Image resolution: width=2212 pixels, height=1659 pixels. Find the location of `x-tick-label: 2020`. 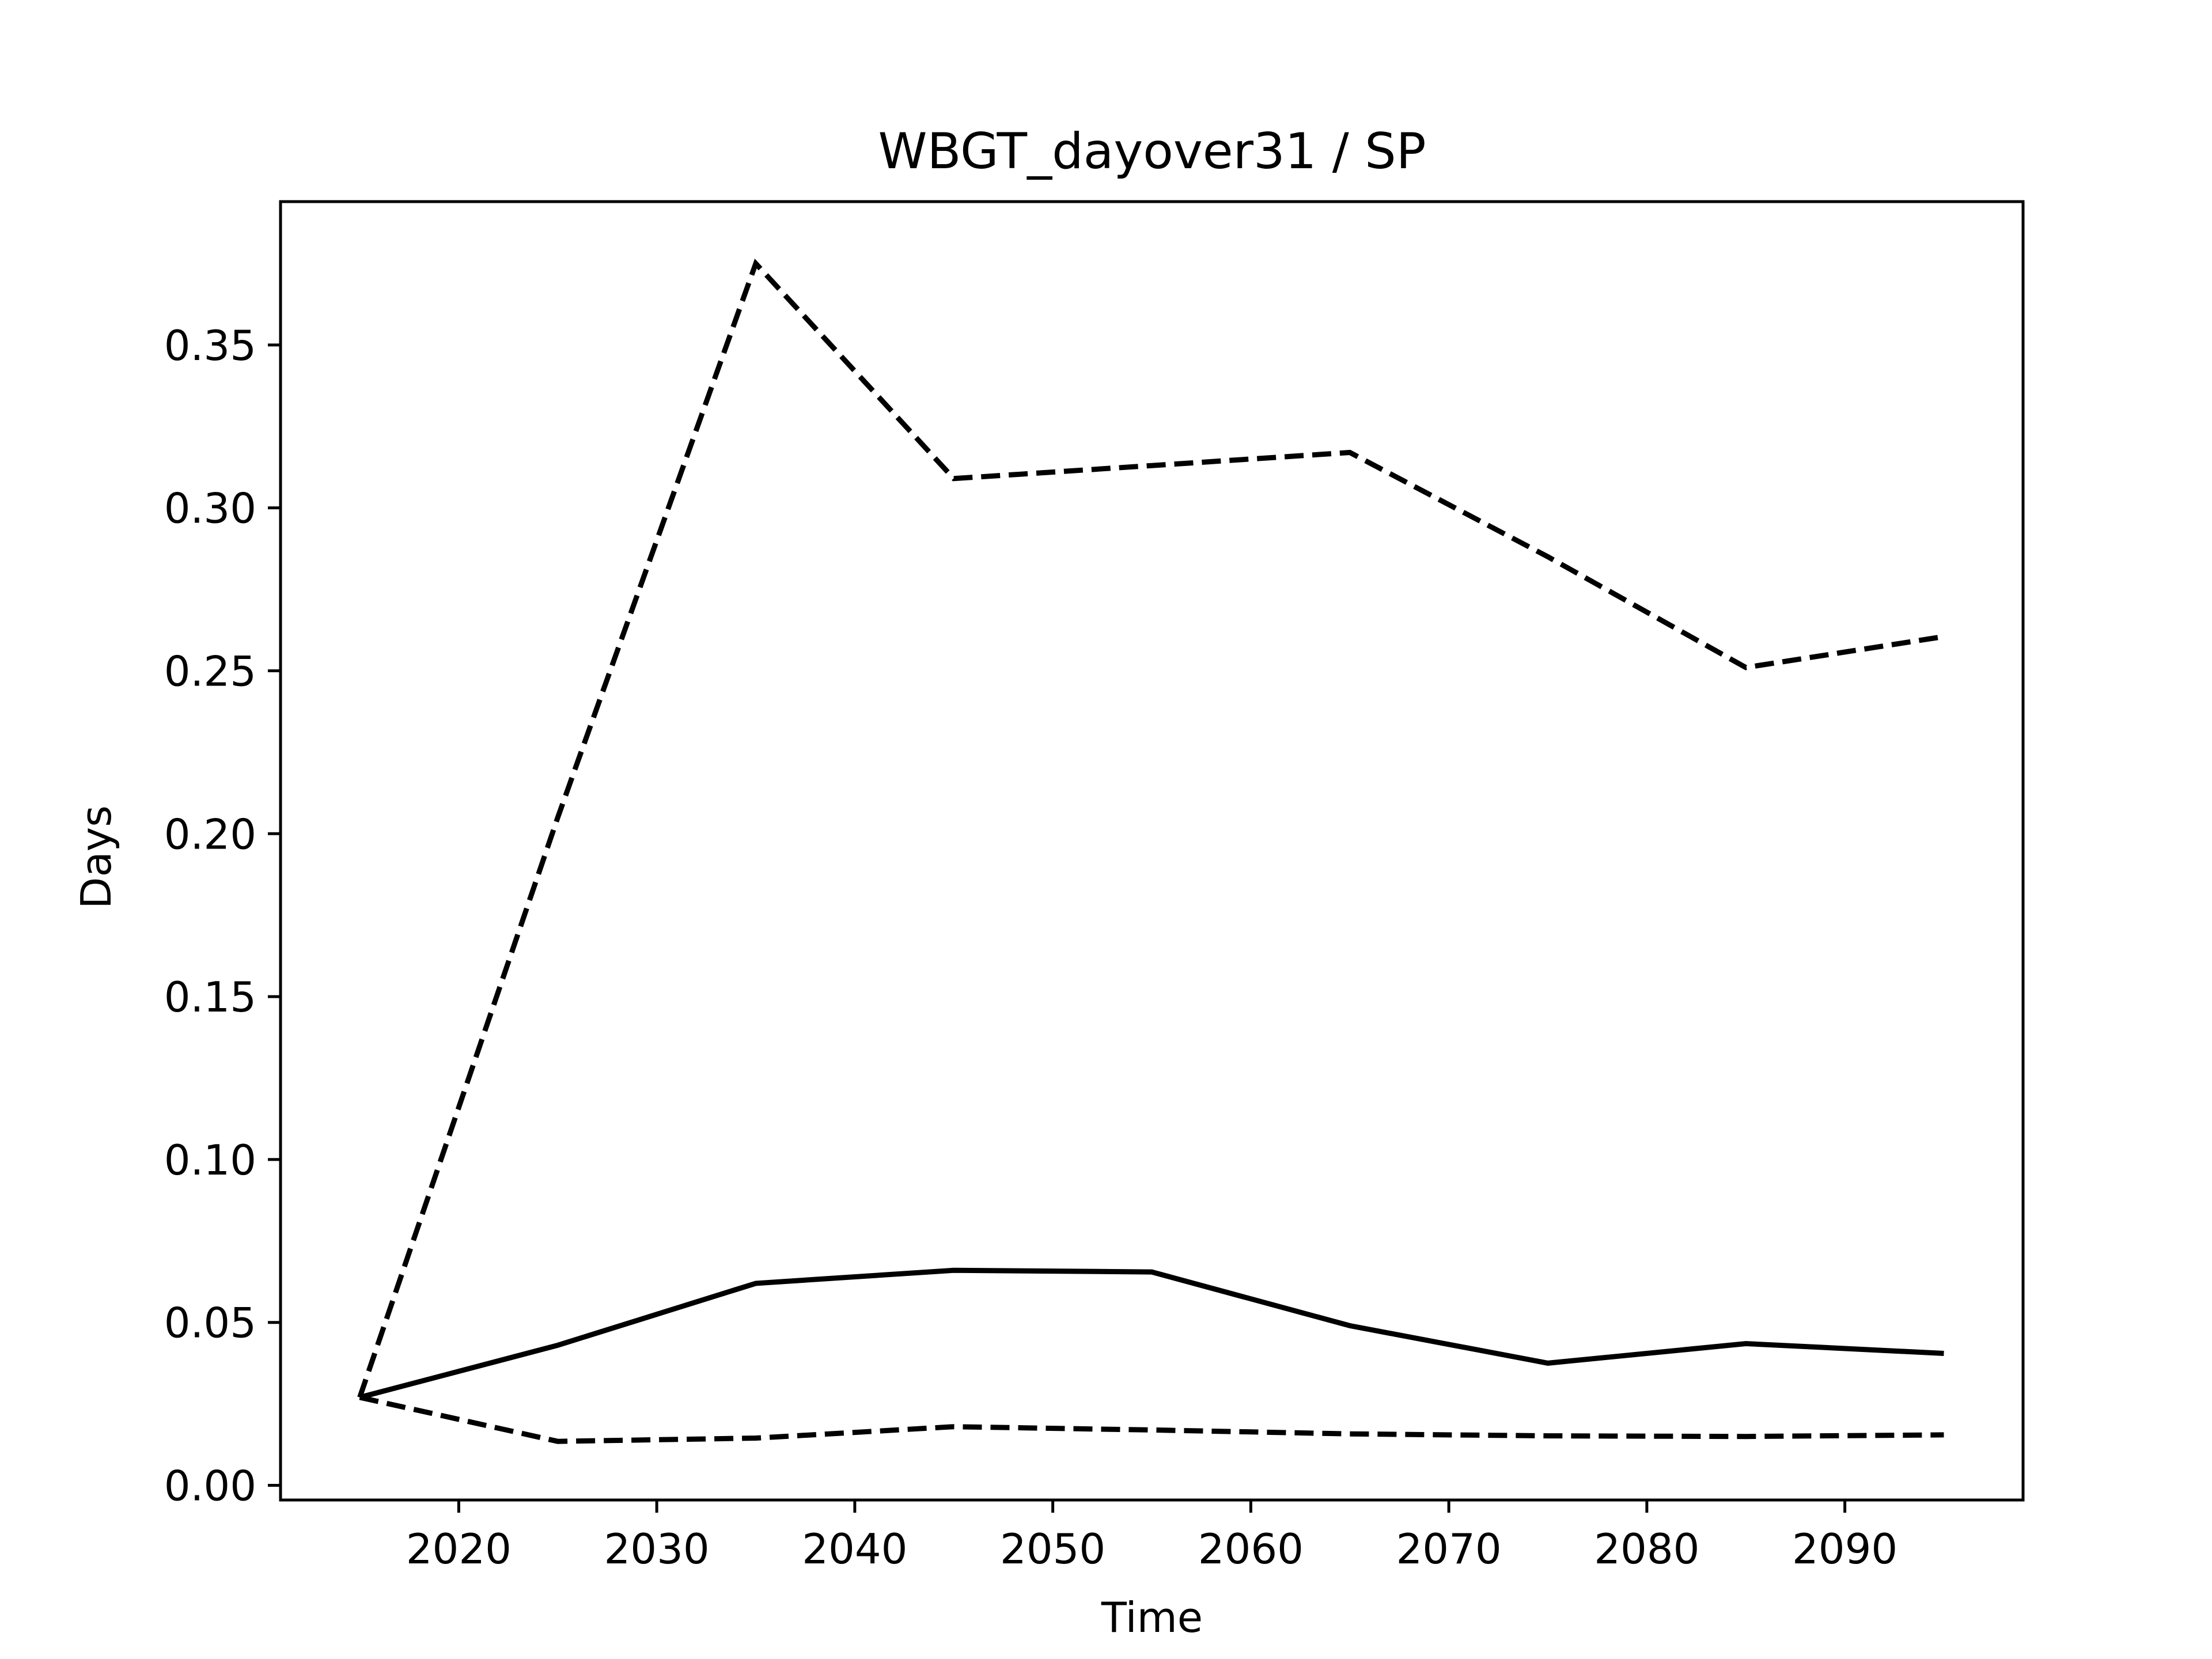

x-tick-label: 2020 is located at coordinates (459, 1549).